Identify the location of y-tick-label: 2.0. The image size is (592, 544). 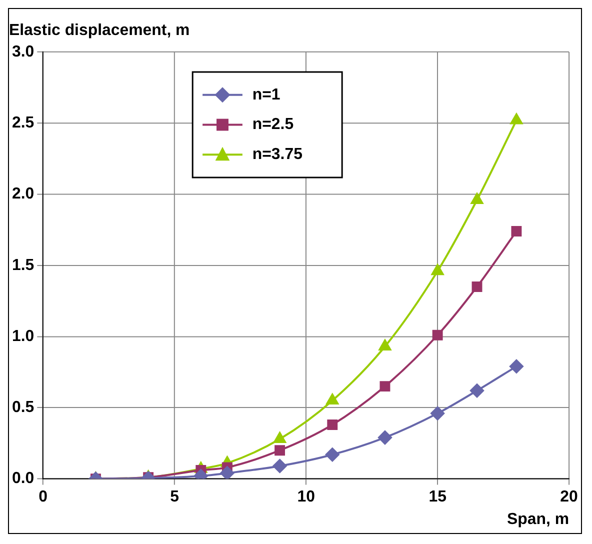
(23, 194).